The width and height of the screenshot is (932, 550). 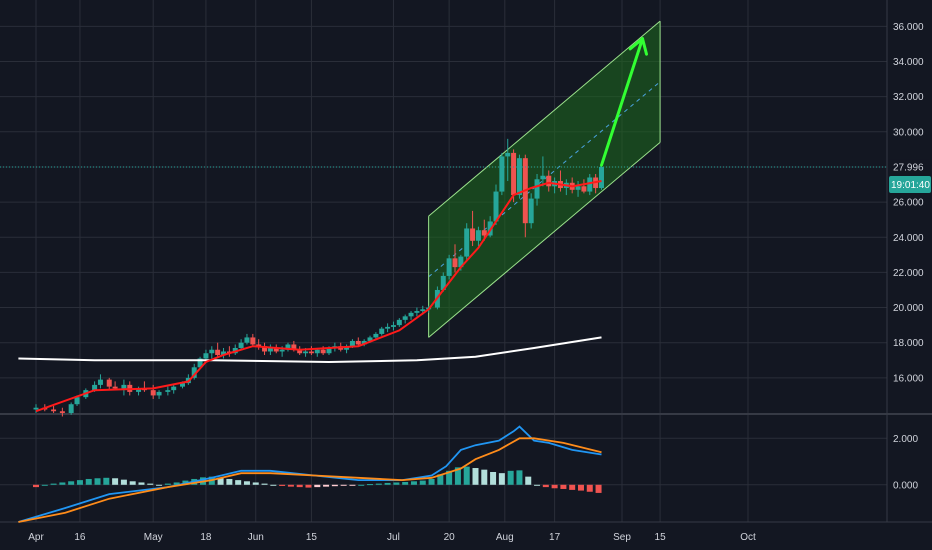 I want to click on price-tick-label: 32.000, so click(x=908, y=97).